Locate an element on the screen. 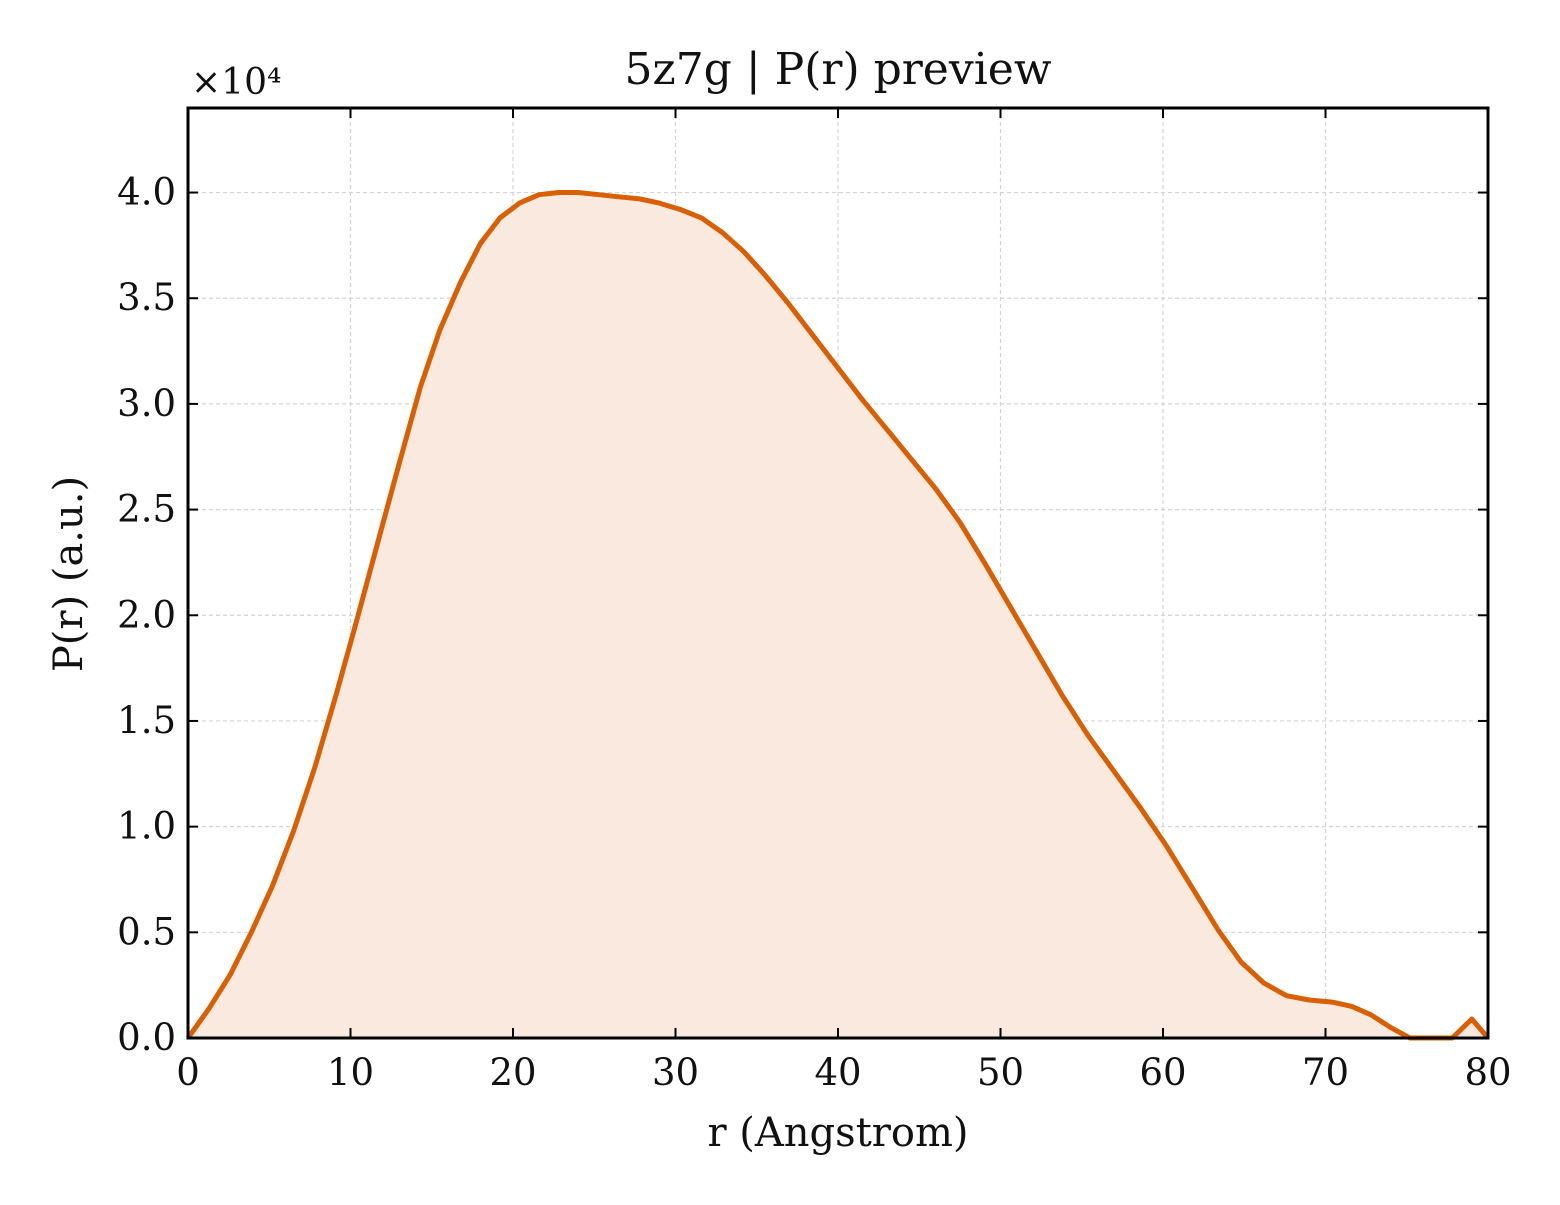  x-tick-label: 0 is located at coordinates (188, 1072).